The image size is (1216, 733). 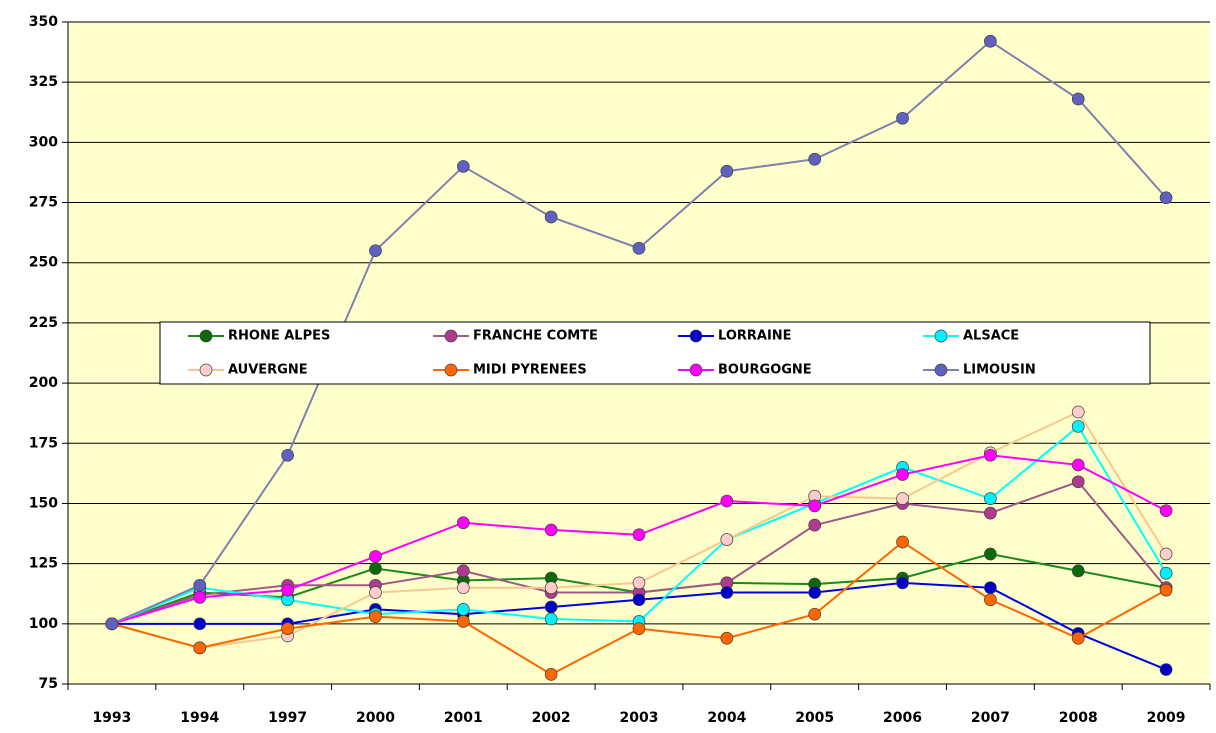 What do you see at coordinates (43, 22) in the screenshot?
I see `y-tick-label: 350` at bounding box center [43, 22].